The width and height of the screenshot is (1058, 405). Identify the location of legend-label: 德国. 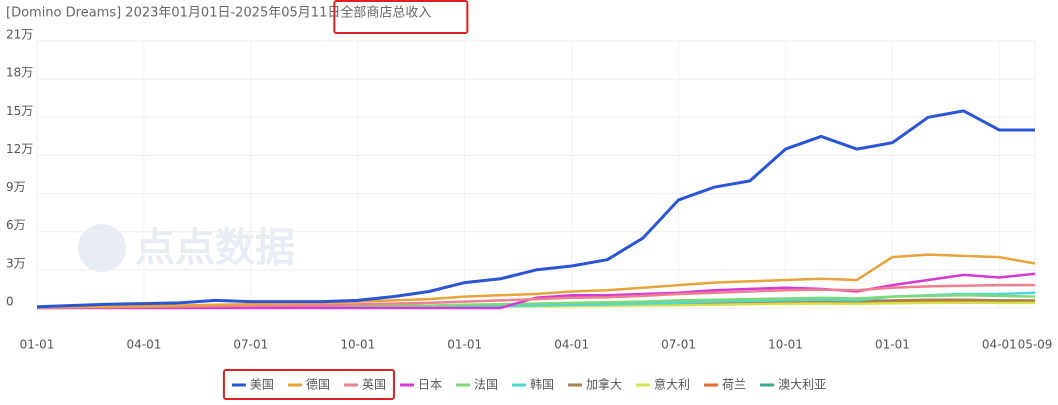
(318, 384).